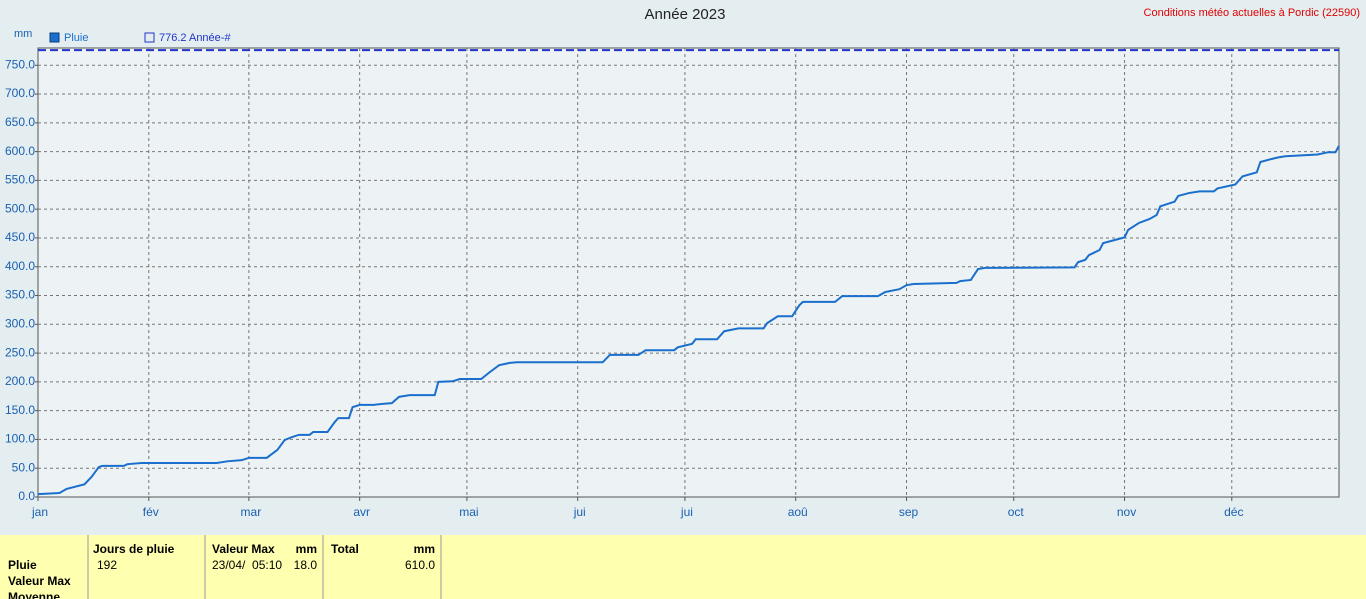  What do you see at coordinates (22, 565) in the screenshot?
I see `row-label: Pluie` at bounding box center [22, 565].